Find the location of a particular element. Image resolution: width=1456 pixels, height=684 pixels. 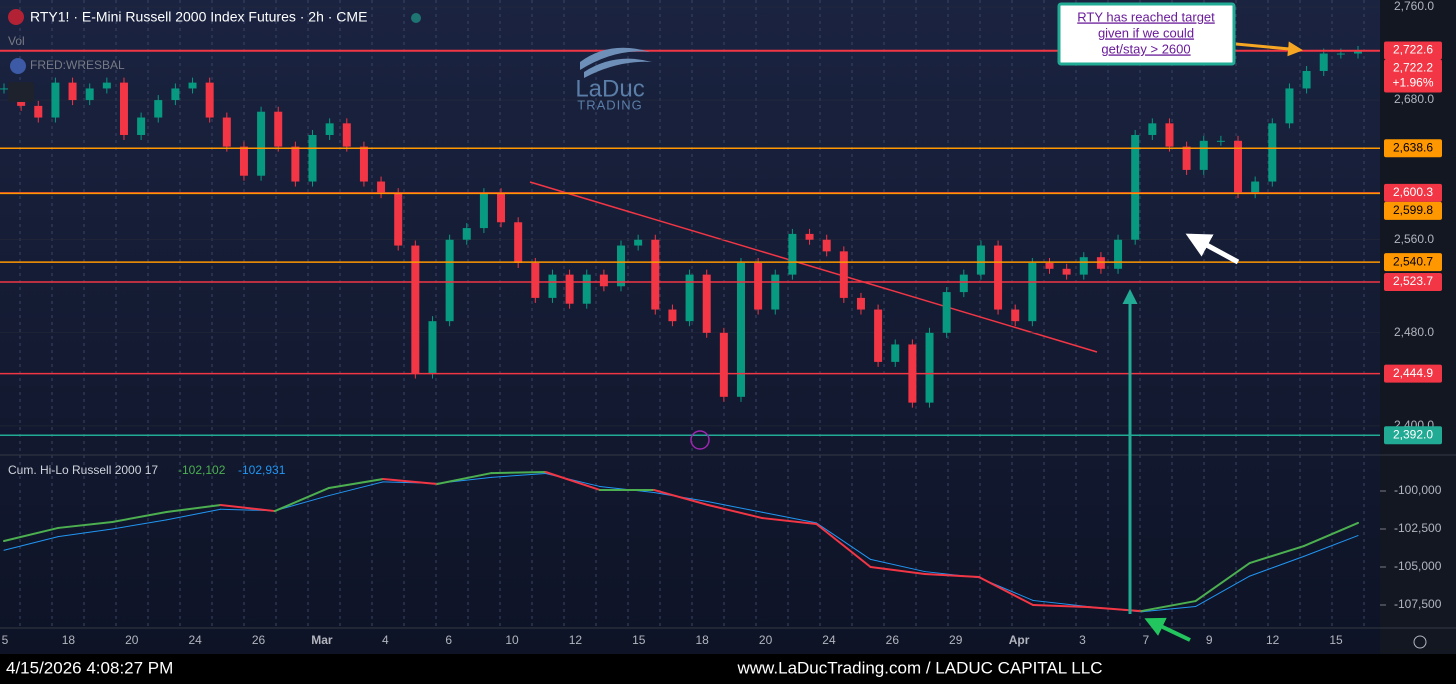

level-label: 2,444.9 is located at coordinates (1413, 373).